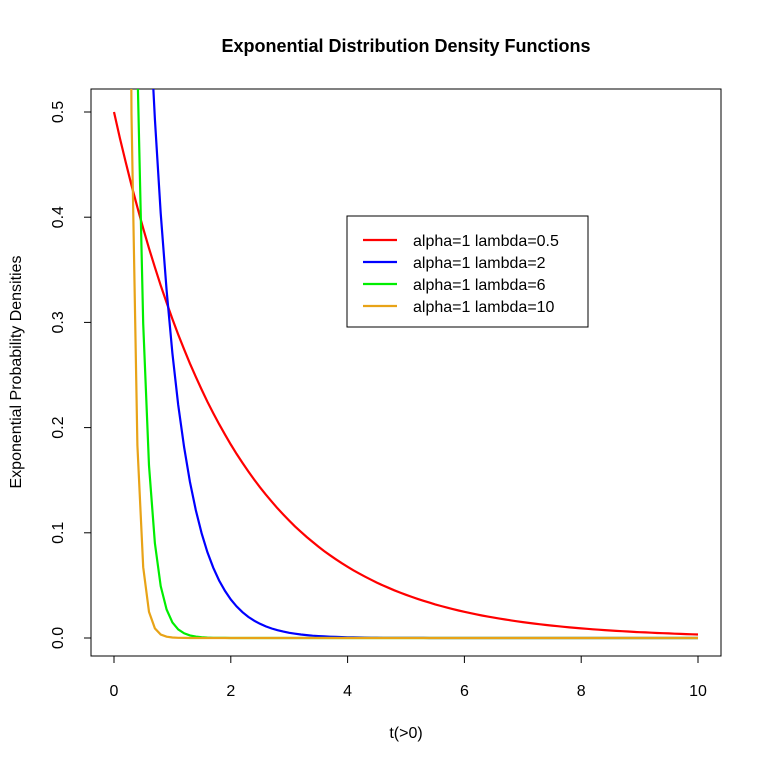 This screenshot has width=768, height=773. I want to click on legend-label: alpha=1 lambda=2, so click(479, 263).